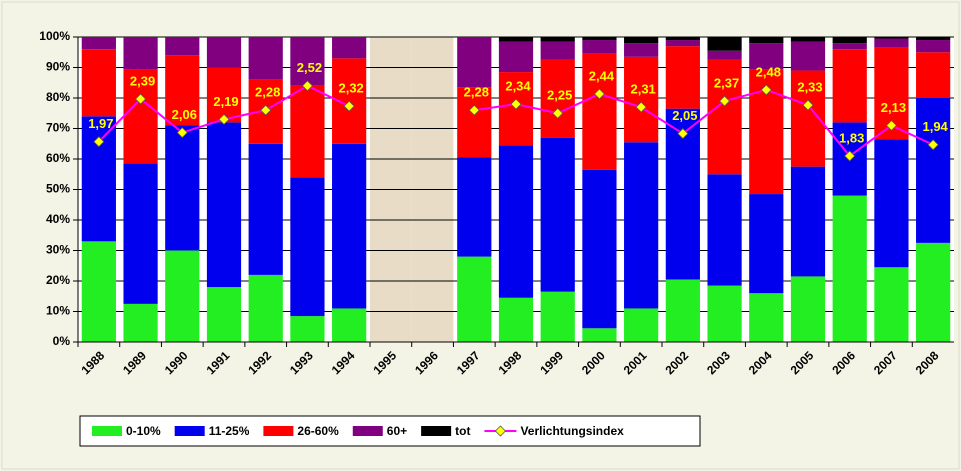 The height and width of the screenshot is (471, 961). I want to click on y-tick-label: 50%, so click(58, 189).